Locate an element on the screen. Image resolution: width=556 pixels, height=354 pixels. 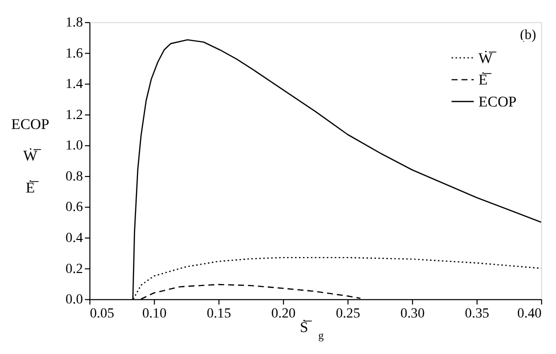
y-tick-label: 1.2 is located at coordinates (74, 115).